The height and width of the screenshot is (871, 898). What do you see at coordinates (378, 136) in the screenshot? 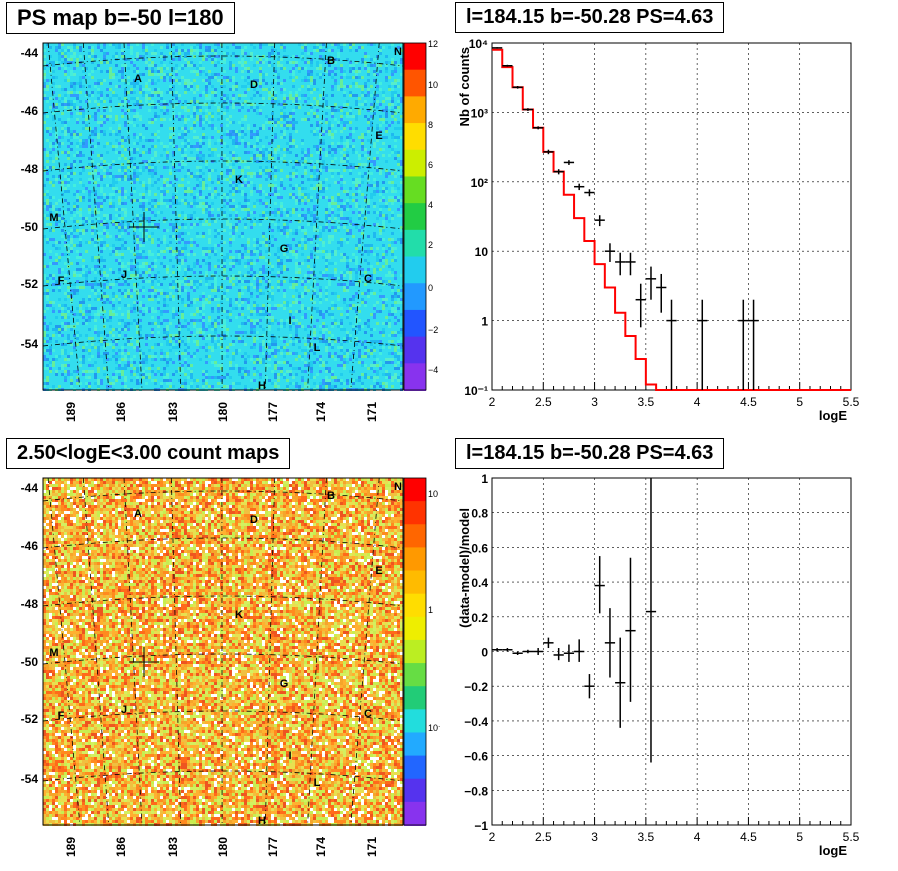
I see `source-label-e: E` at bounding box center [378, 136].